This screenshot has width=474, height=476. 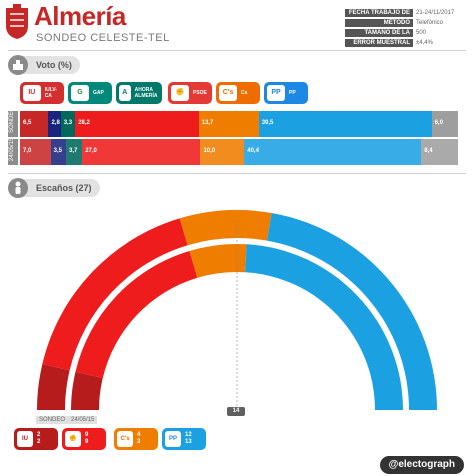 I want to click on vote-segment-label: 13,7, so click(x=207, y=123).